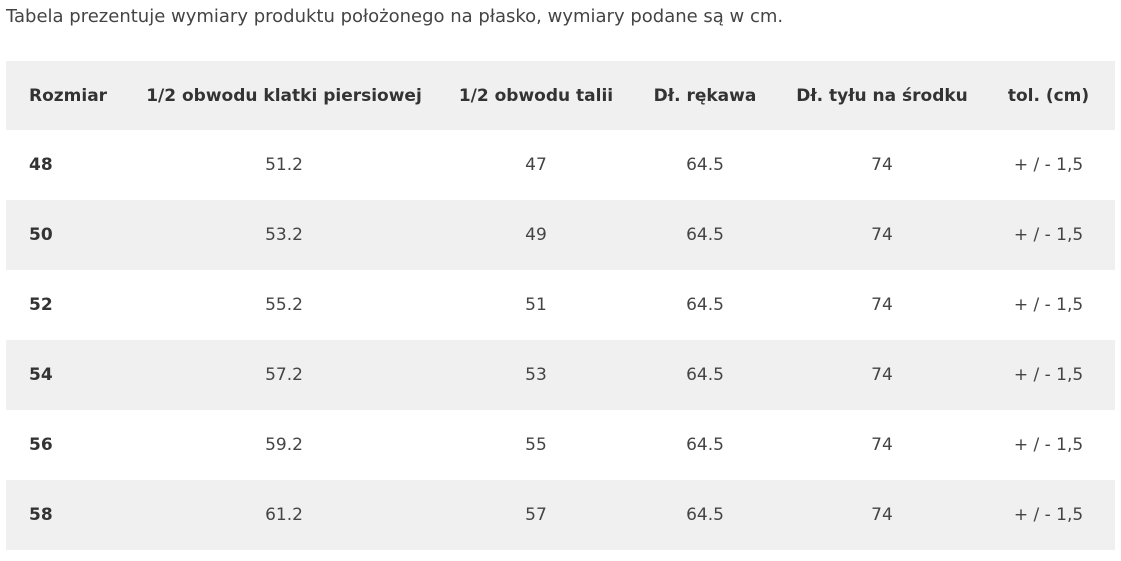 This screenshot has width=1121, height=561. I want to click on cell-size: 58, so click(41, 515).